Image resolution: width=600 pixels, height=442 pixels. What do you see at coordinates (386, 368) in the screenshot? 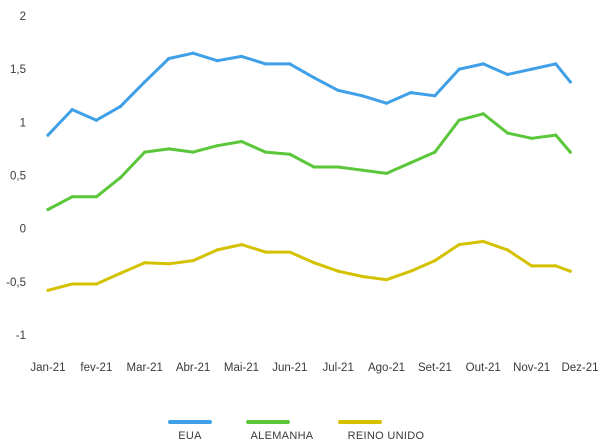
I see `x-tick-label: Ago-21` at bounding box center [386, 368].